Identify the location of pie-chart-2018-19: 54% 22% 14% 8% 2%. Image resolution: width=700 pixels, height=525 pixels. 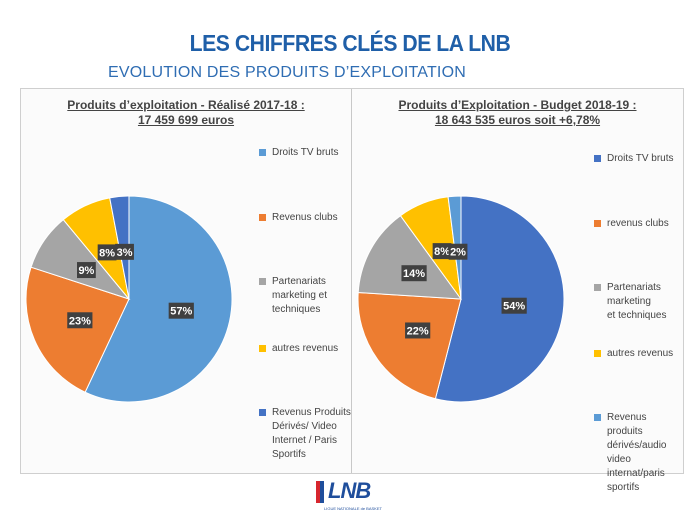
(461, 299).